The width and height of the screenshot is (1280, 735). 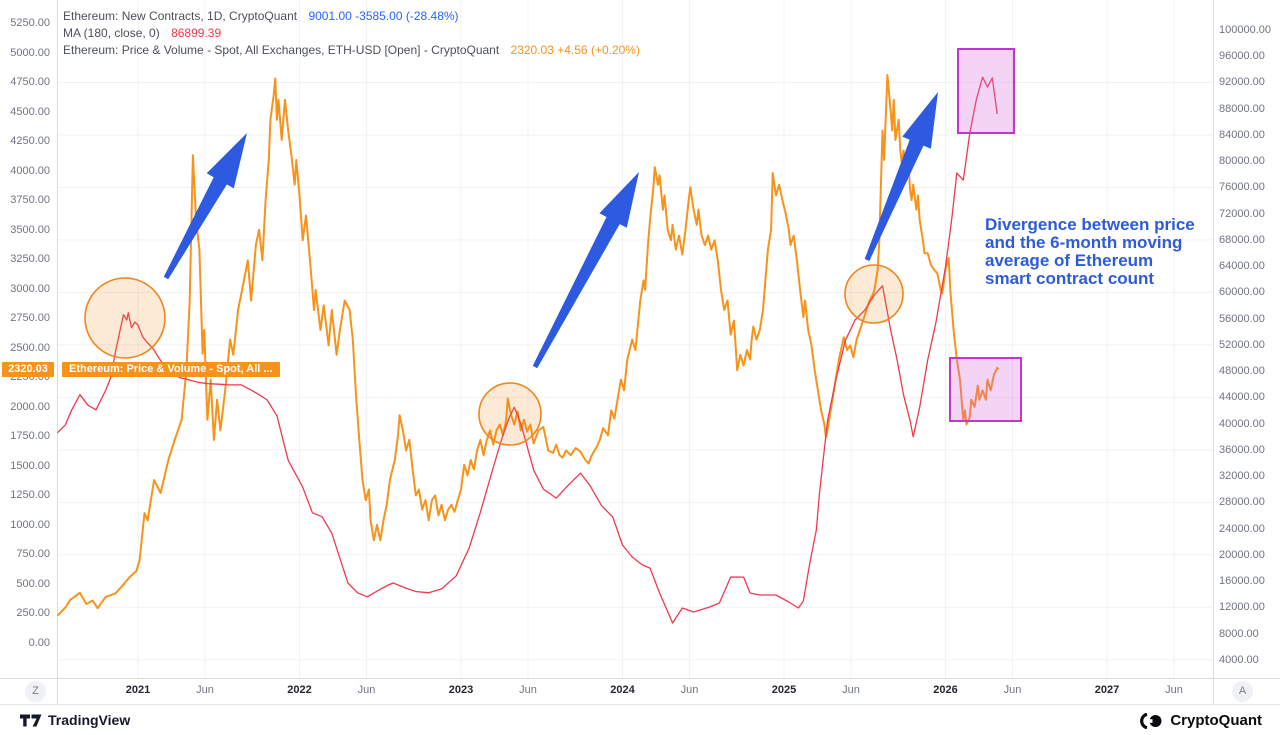 What do you see at coordinates (1242, 691) in the screenshot?
I see `auto-scale-button: A` at bounding box center [1242, 691].